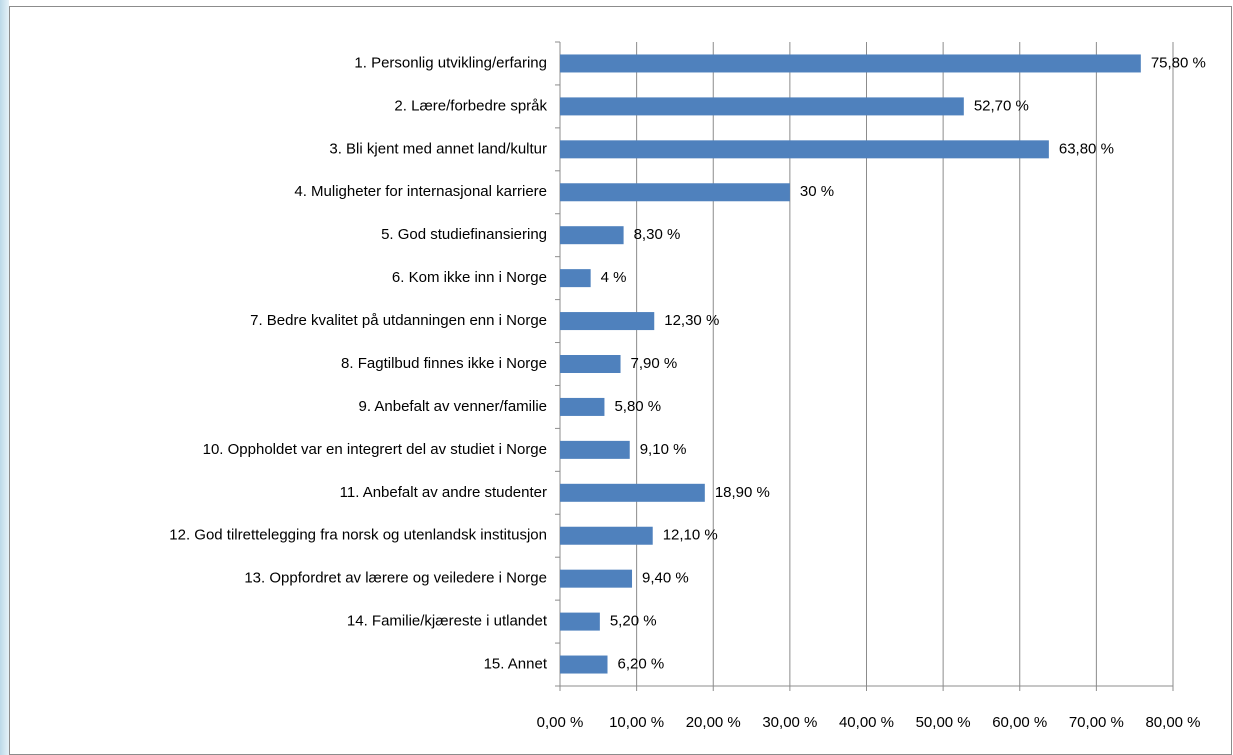 The height and width of the screenshot is (755, 1233). Describe the element at coordinates (665, 578) in the screenshot. I see `value-label: 9,40 %` at that location.